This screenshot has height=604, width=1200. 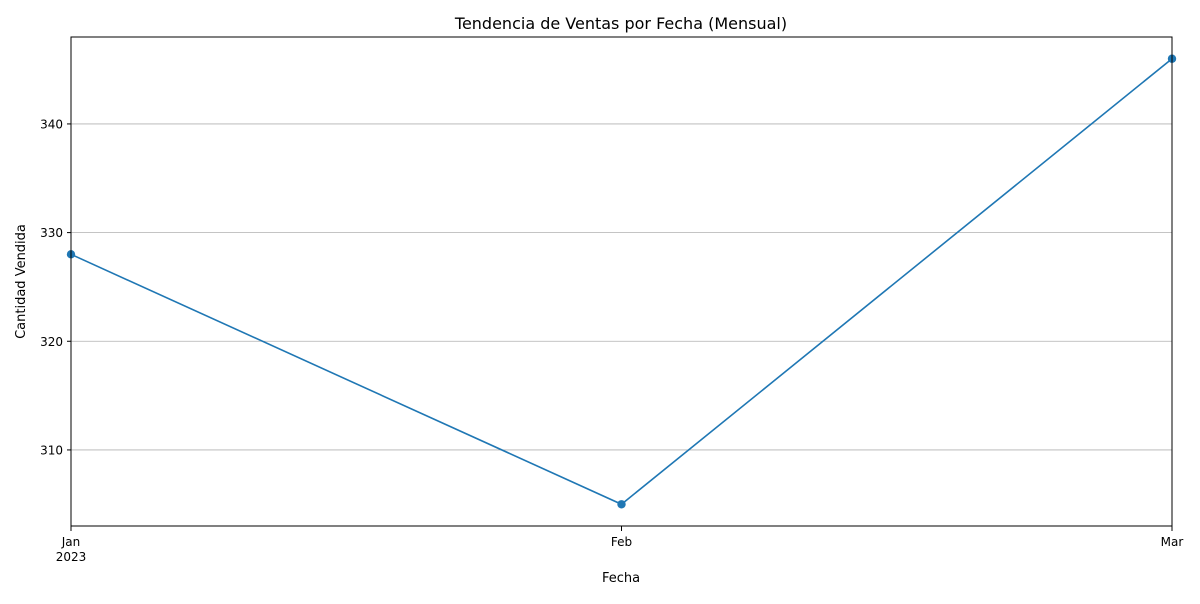 What do you see at coordinates (621, 578) in the screenshot?
I see `x-axis-label: Fecha` at bounding box center [621, 578].